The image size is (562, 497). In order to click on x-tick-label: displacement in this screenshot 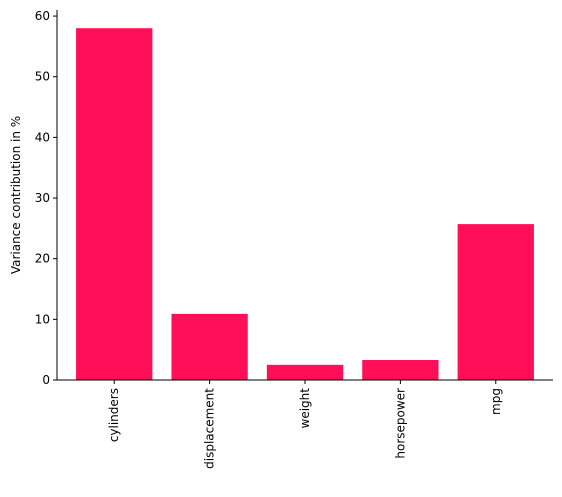, I will do `click(210, 428)`.